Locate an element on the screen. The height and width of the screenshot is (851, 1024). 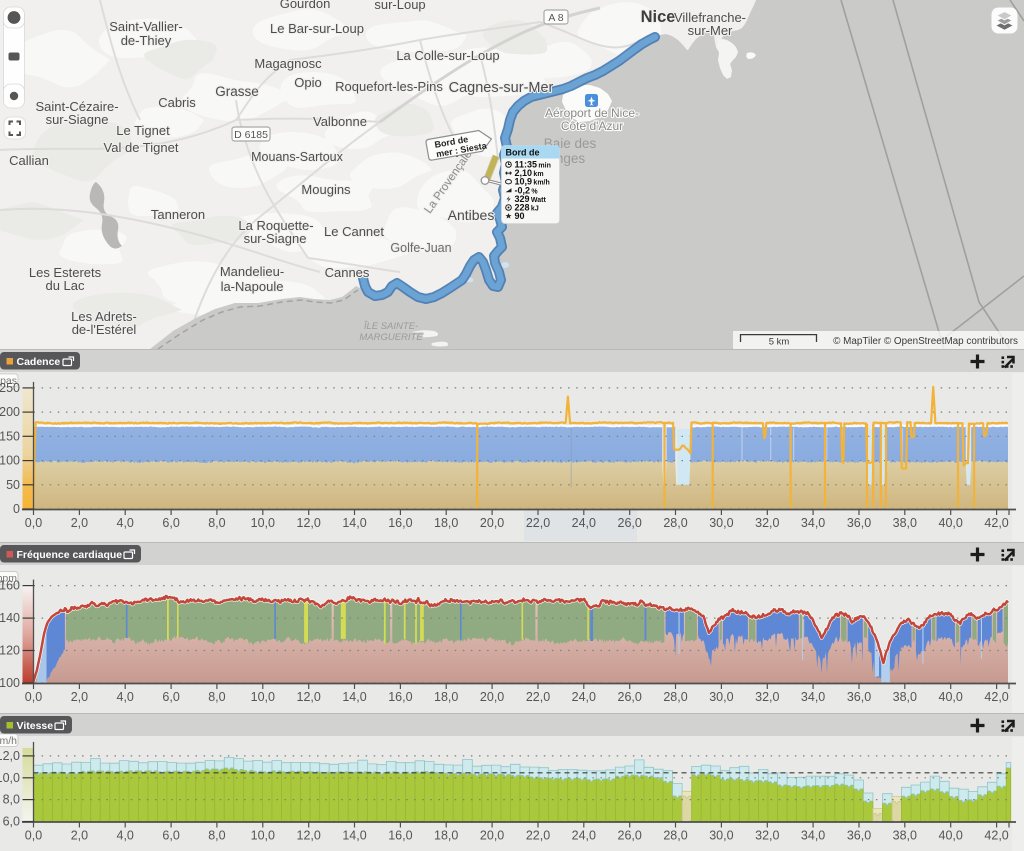
svg-text: du Lac is located at coordinates (65, 285).